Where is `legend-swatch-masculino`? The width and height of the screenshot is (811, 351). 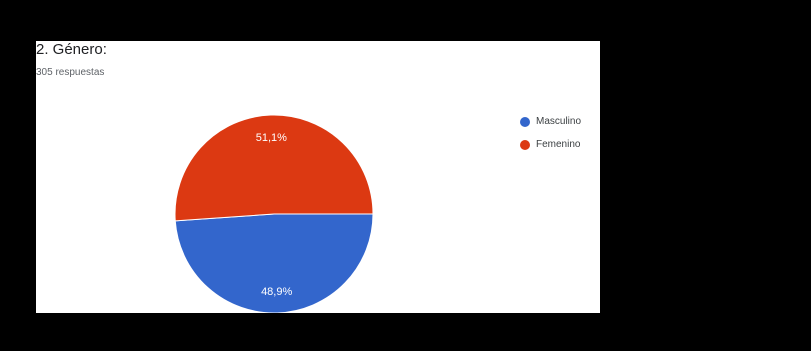 legend-swatch-masculino is located at coordinates (525, 121).